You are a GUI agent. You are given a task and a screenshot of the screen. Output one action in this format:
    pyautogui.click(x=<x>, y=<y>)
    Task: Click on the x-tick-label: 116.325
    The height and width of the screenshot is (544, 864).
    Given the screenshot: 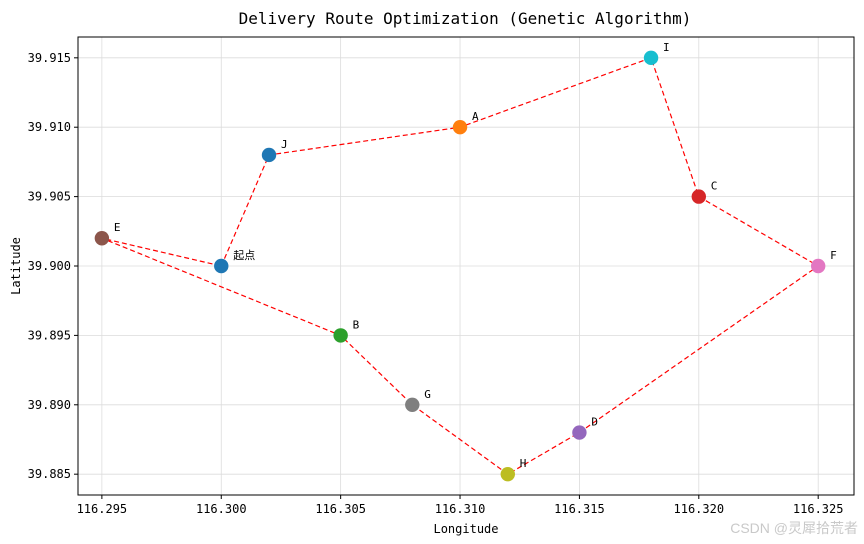 What is the action you would take?
    pyautogui.click(x=818, y=509)
    